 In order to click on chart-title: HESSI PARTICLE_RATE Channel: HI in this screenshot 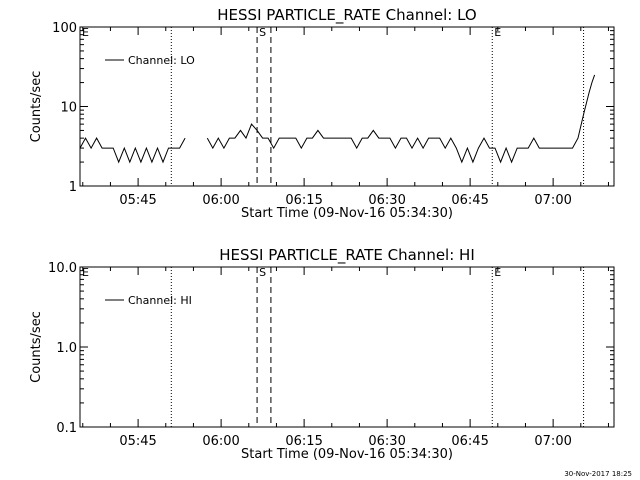, I will do `click(347, 255)`.